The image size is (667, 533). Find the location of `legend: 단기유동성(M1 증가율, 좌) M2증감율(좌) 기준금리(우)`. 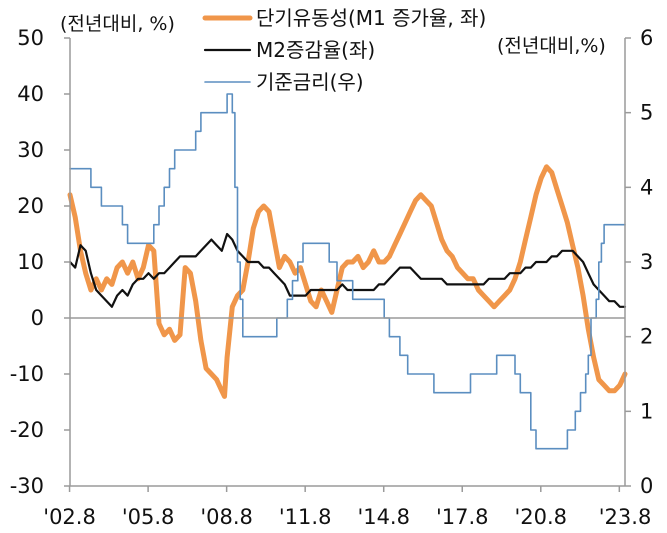

legend: 단기유동성(M1 증가율, 좌) M2증감율(좌) 기준금리(우) is located at coordinates (344, 50).